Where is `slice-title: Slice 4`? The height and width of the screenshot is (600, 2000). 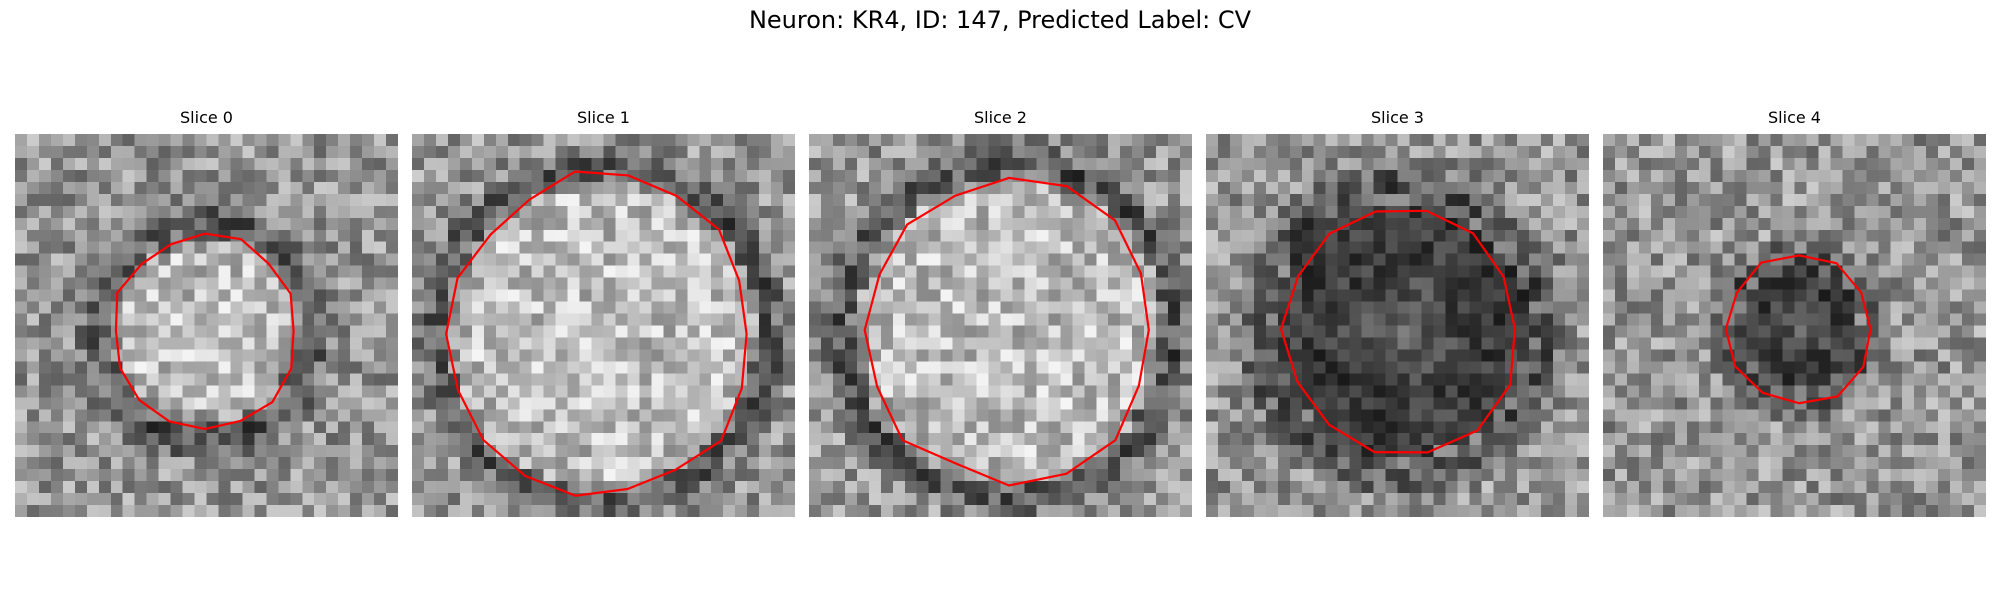 slice-title: Slice 4 is located at coordinates (1794, 117).